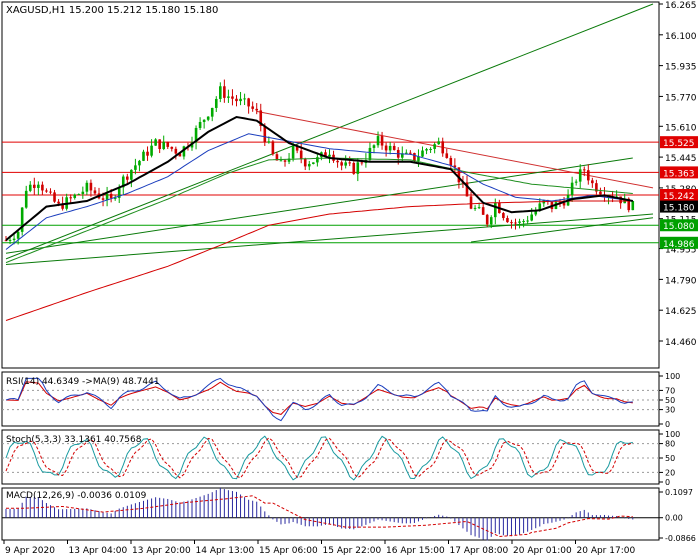 This screenshot has height=560, width=700. What do you see at coordinates (681, 159) in the screenshot?
I see `price-tick-label: 15.445` at bounding box center [681, 159].